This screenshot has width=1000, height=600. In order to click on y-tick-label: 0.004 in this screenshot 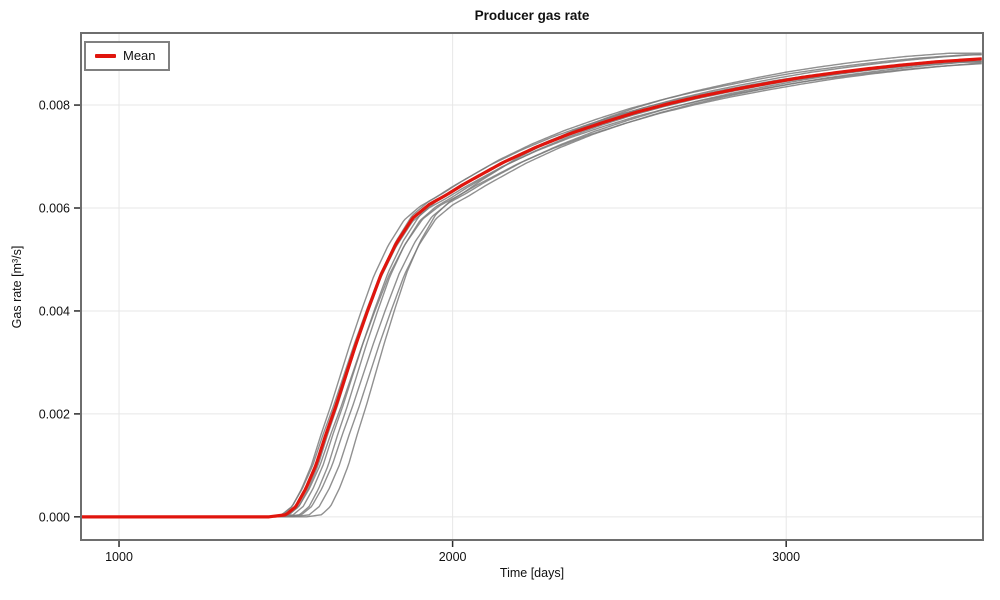, I will do `click(54, 311)`.